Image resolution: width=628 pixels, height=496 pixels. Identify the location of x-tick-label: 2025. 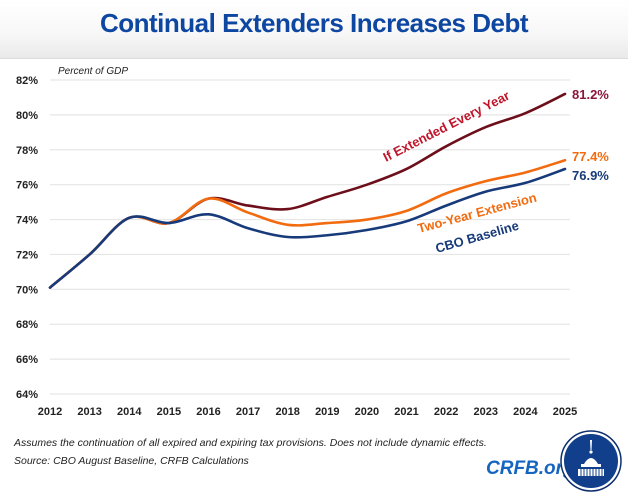
(565, 412).